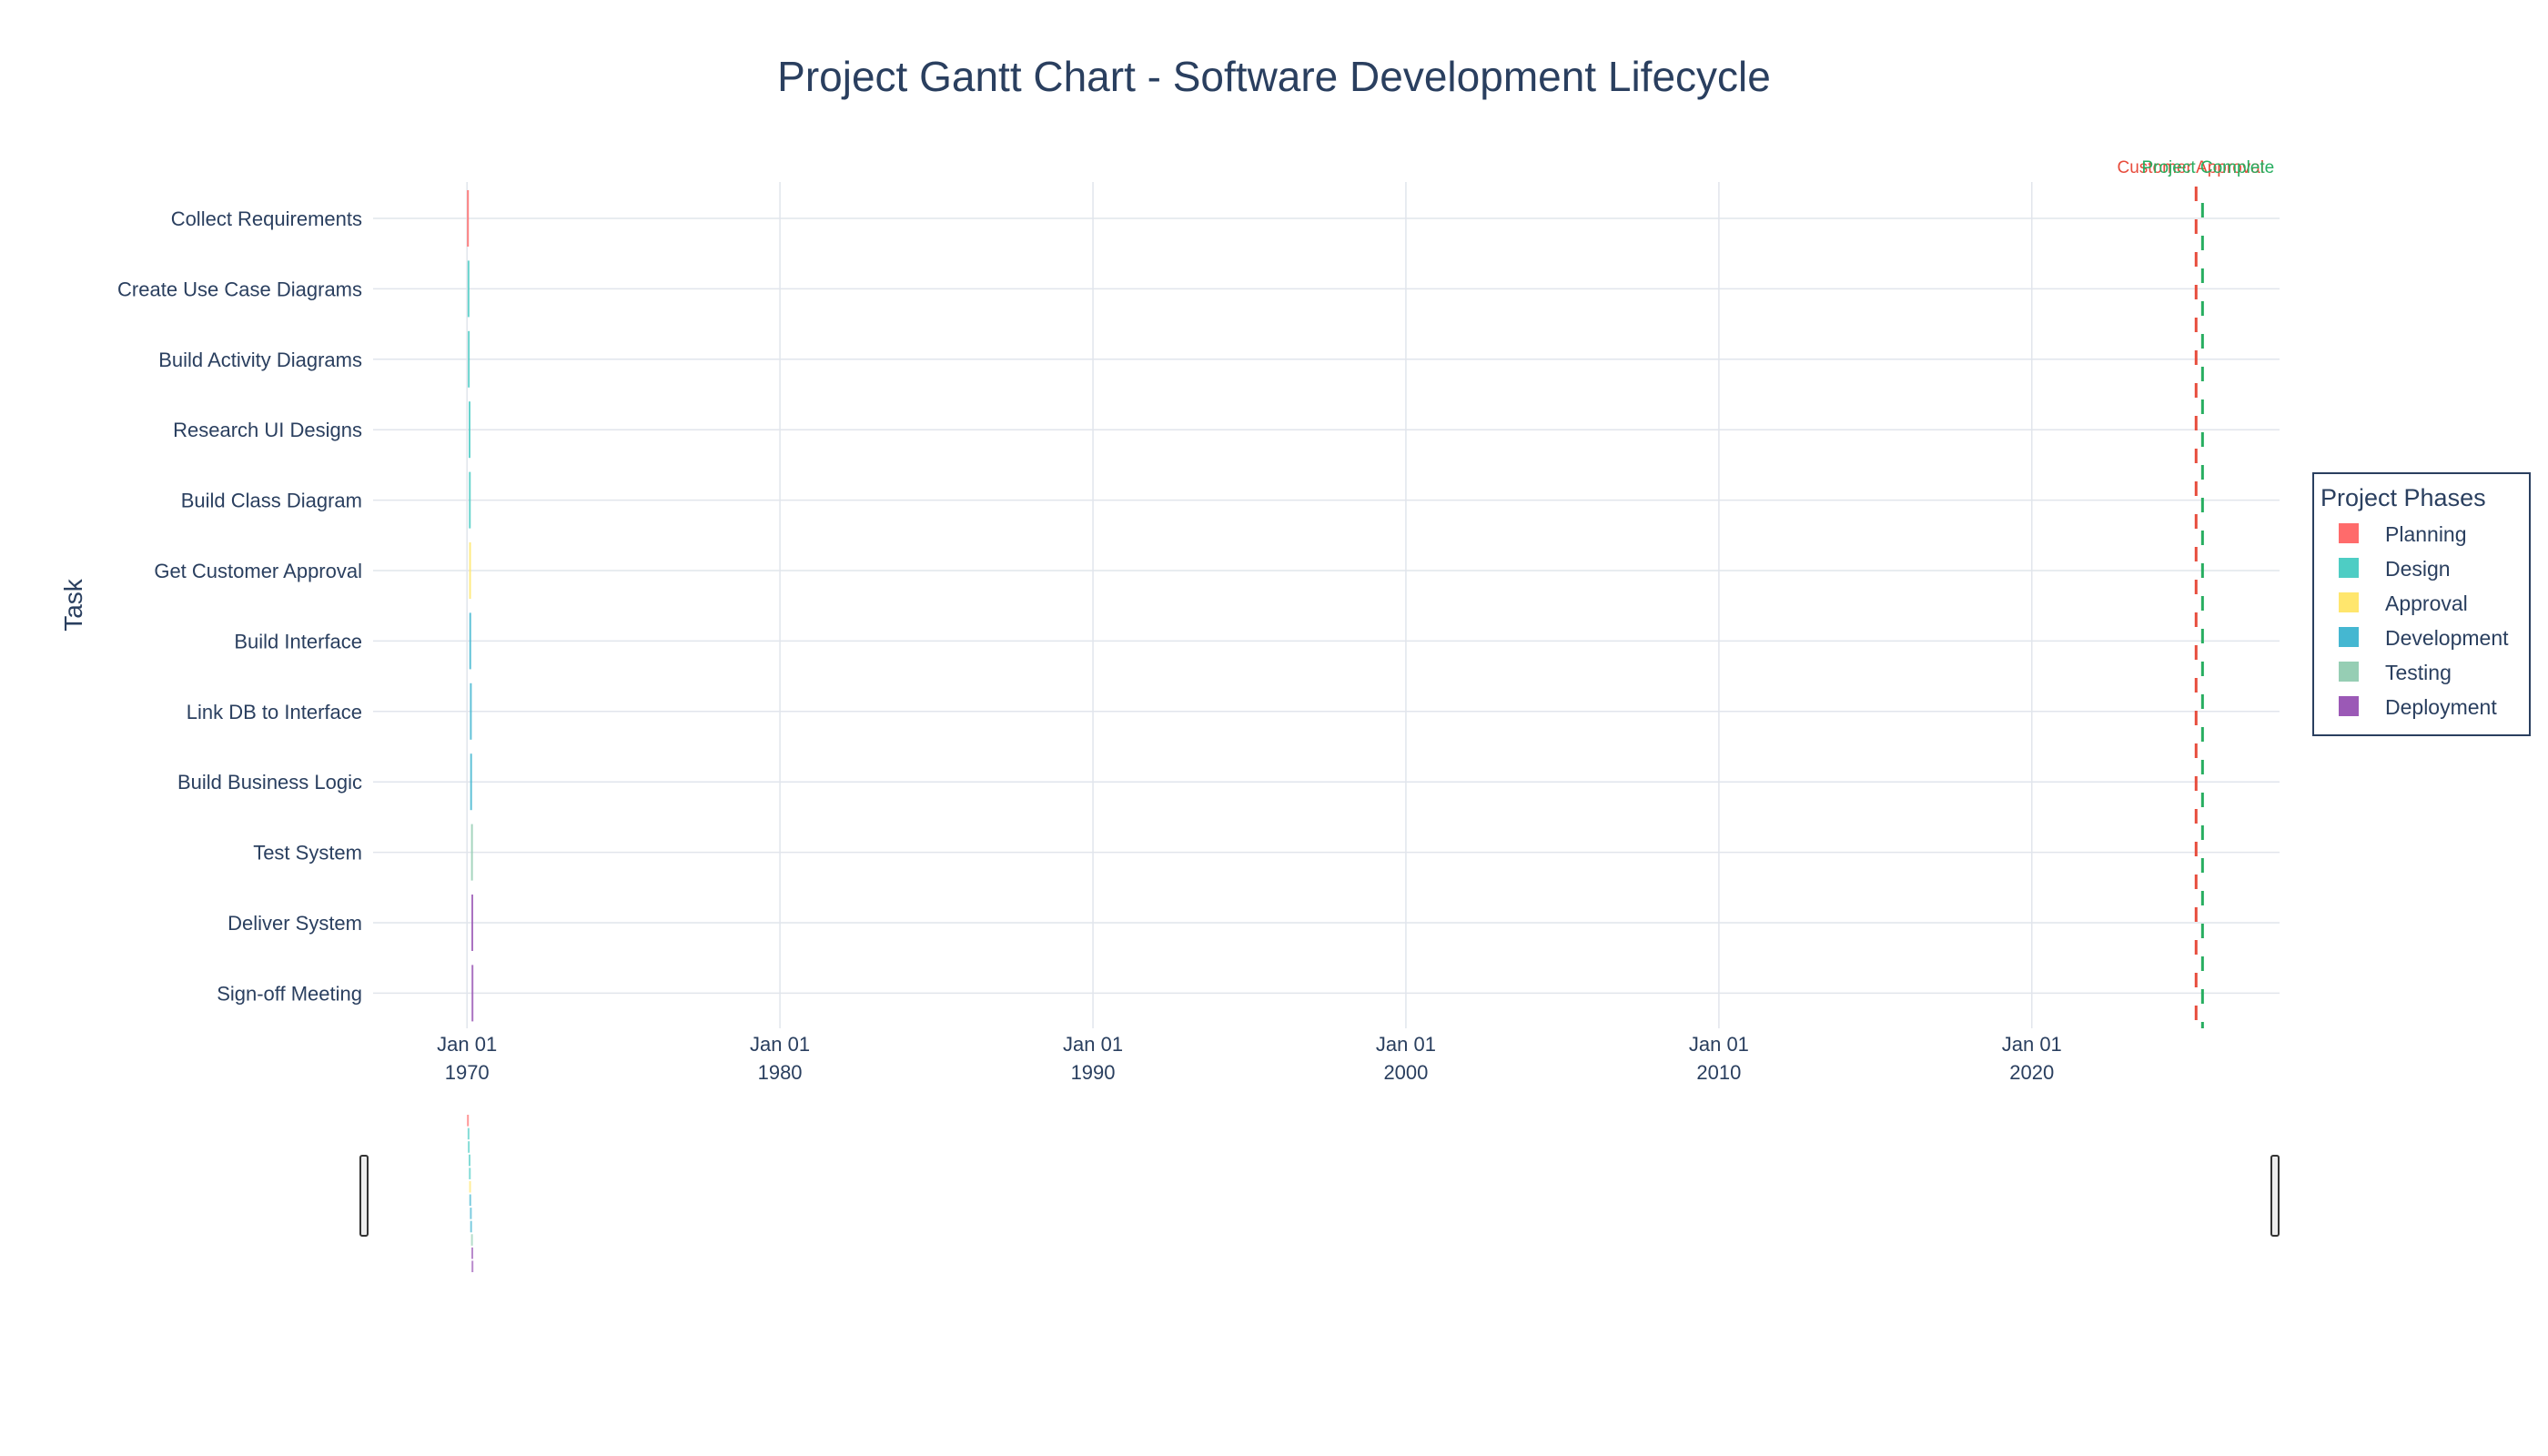  What do you see at coordinates (258, 571) in the screenshot?
I see `task-label: Get Customer Approval` at bounding box center [258, 571].